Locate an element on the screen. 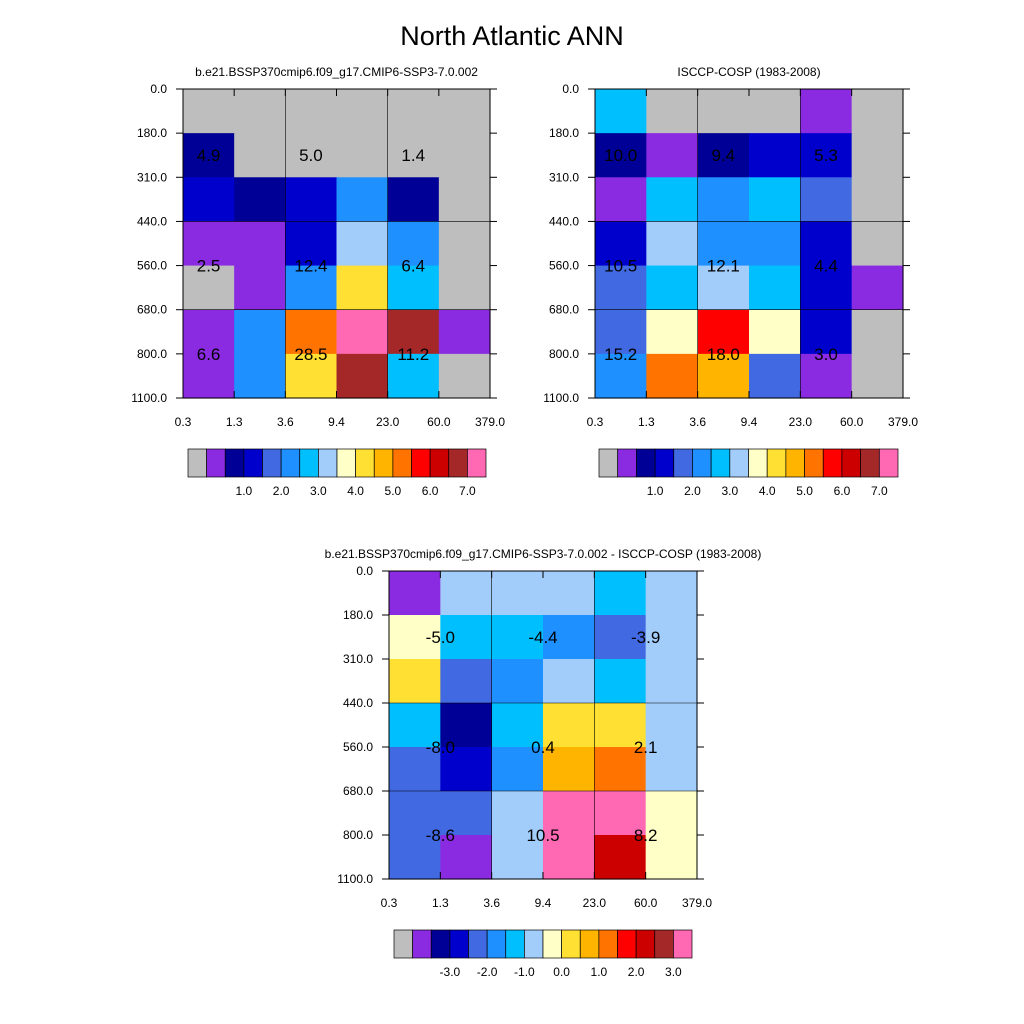 This screenshot has height=1024, width=1024. x-tick-label: 23.0 is located at coordinates (595, 903).